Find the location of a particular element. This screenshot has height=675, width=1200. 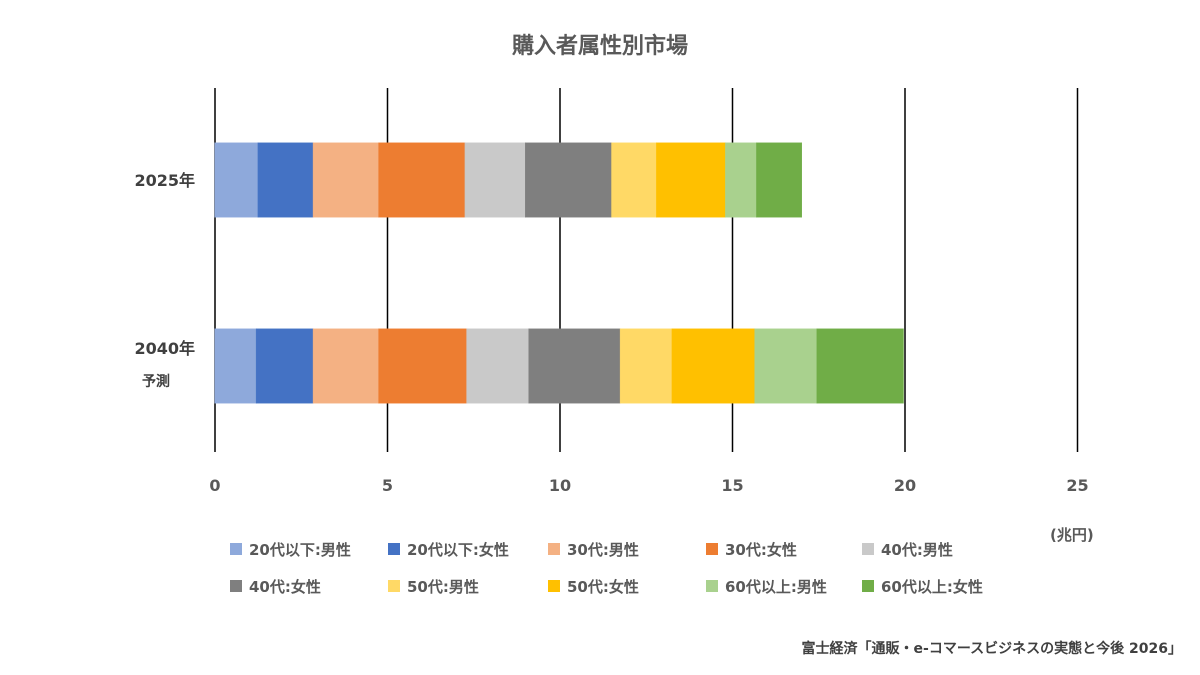

legend-item: 20代以下:女性 is located at coordinates (448, 549).